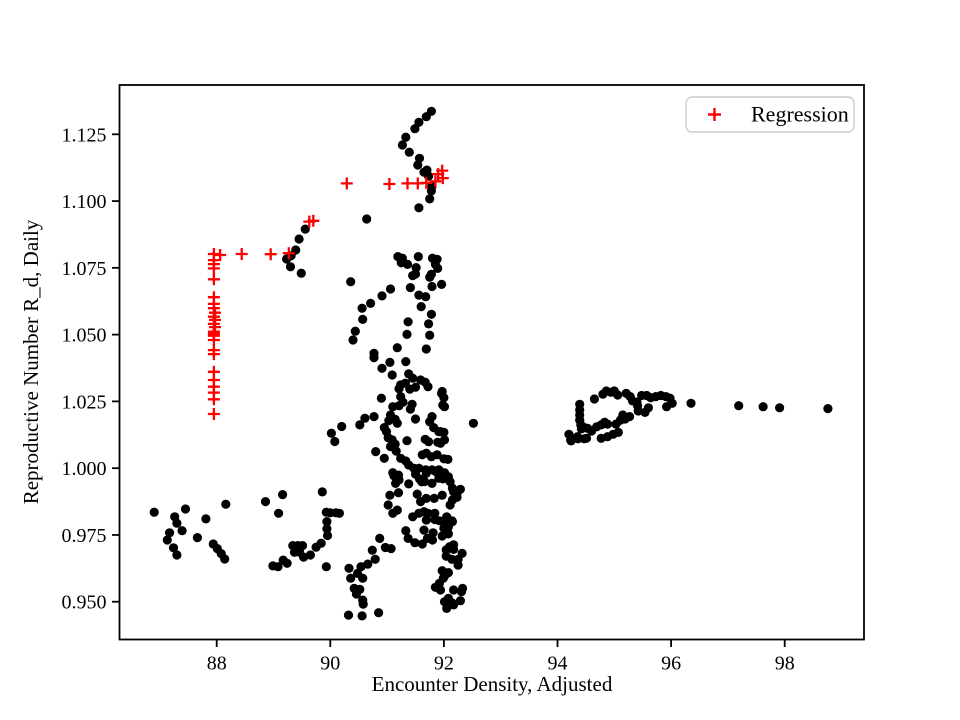  I want to click on y-axis-label: Reproductive Number R_d, Daily, so click(31, 361).